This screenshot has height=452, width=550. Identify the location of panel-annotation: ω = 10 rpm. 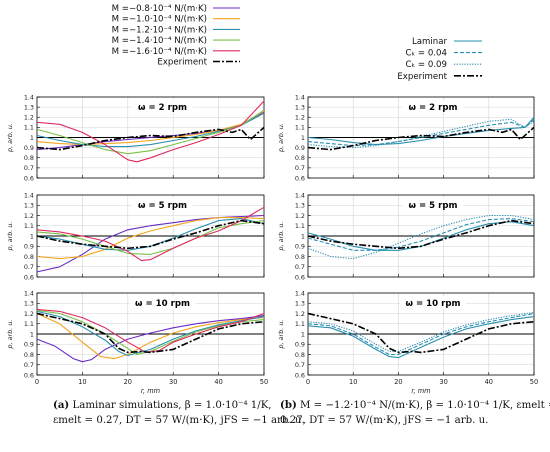
(433, 304).